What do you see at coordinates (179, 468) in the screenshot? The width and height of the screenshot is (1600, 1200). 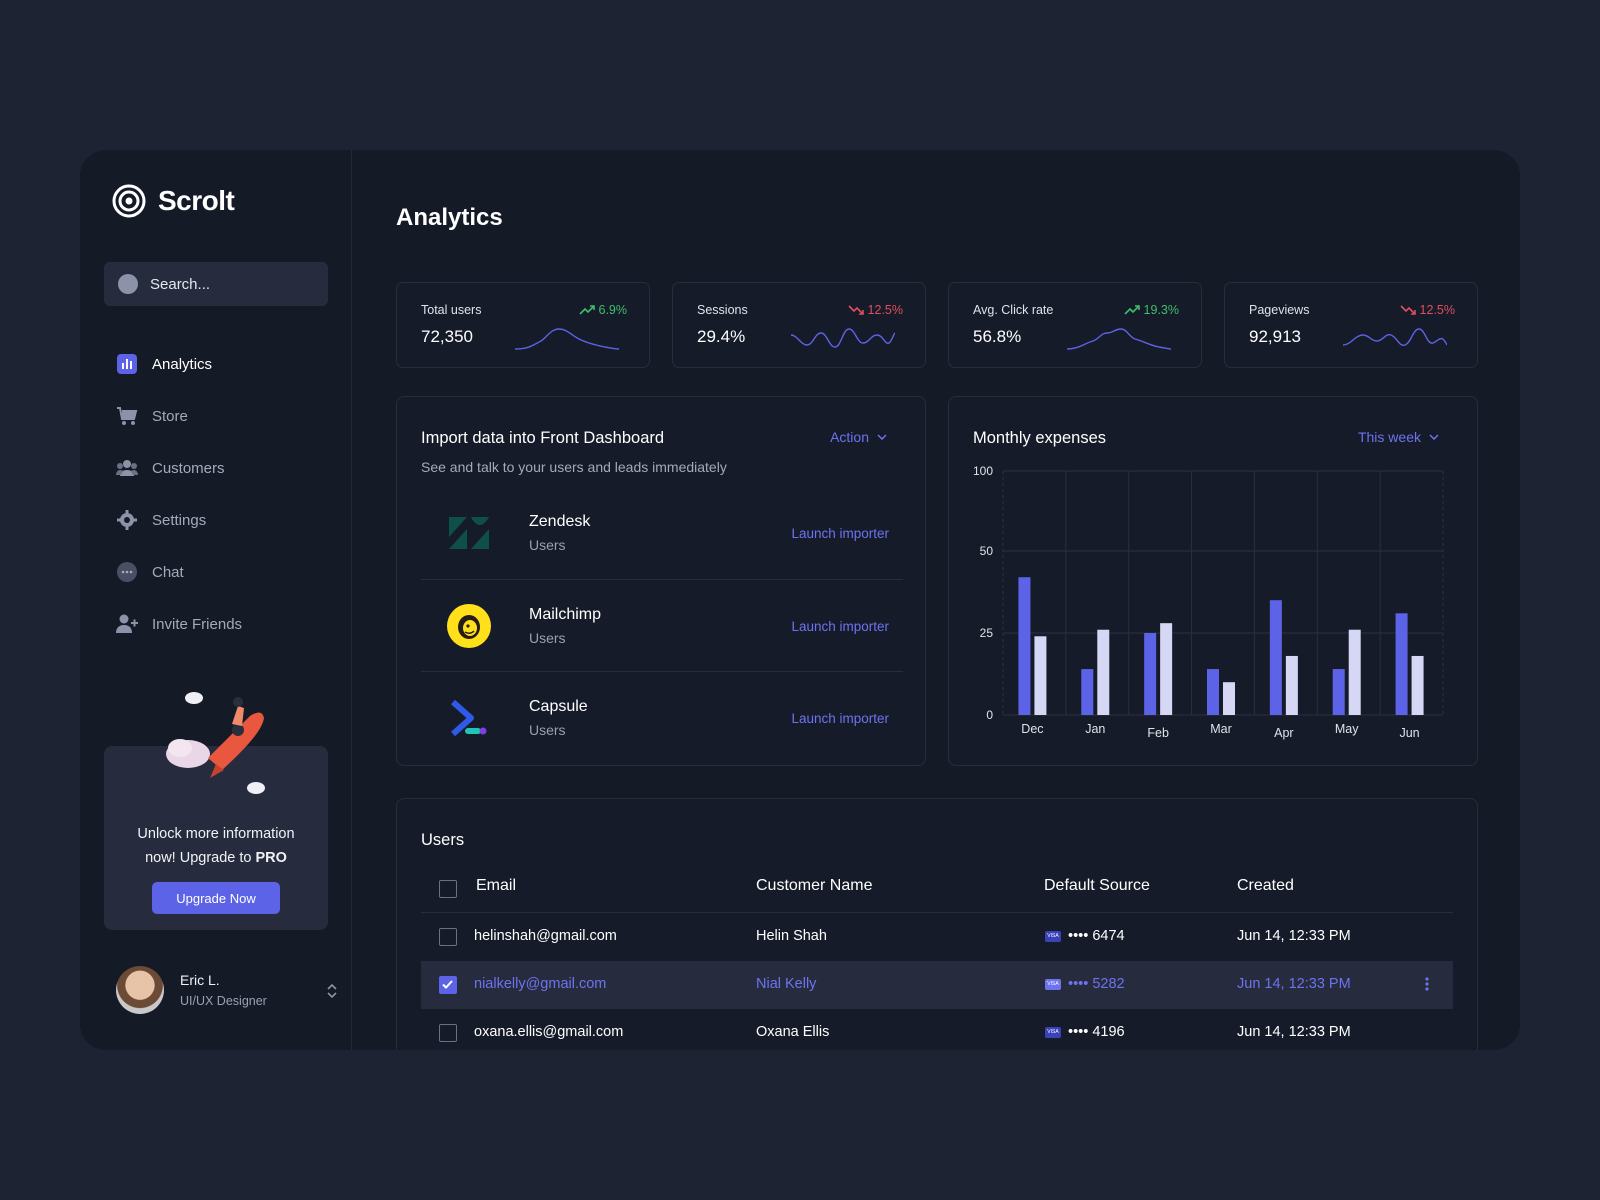 I see `sidebar-item-customers: Customers` at bounding box center [179, 468].